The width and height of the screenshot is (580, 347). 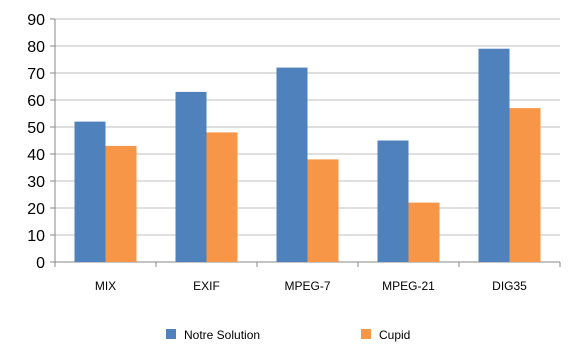 I want to click on y-tick-label: 30, so click(x=36, y=182).